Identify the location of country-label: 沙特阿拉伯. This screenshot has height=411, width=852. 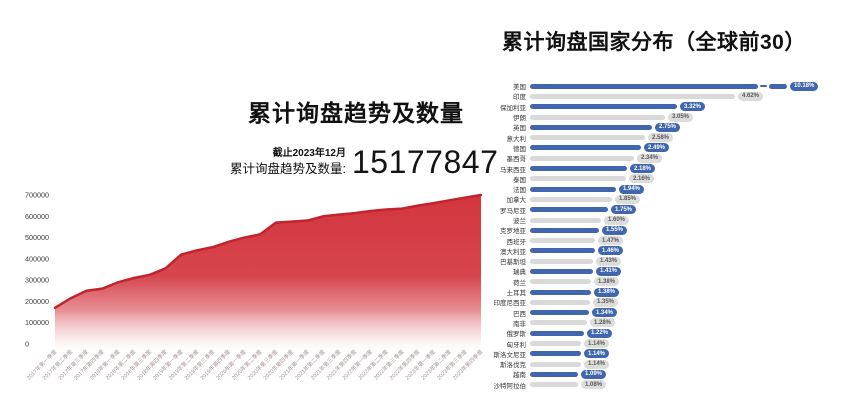
(510, 386).